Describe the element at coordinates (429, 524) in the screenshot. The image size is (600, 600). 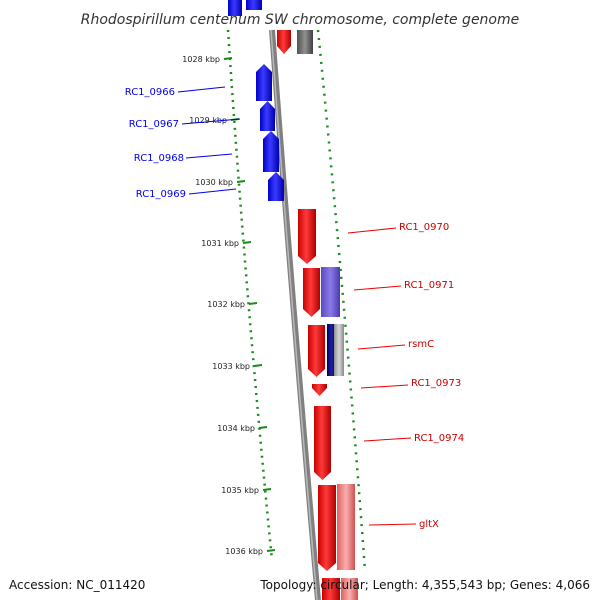
I see `gene-label-gltx: gltX` at that location.